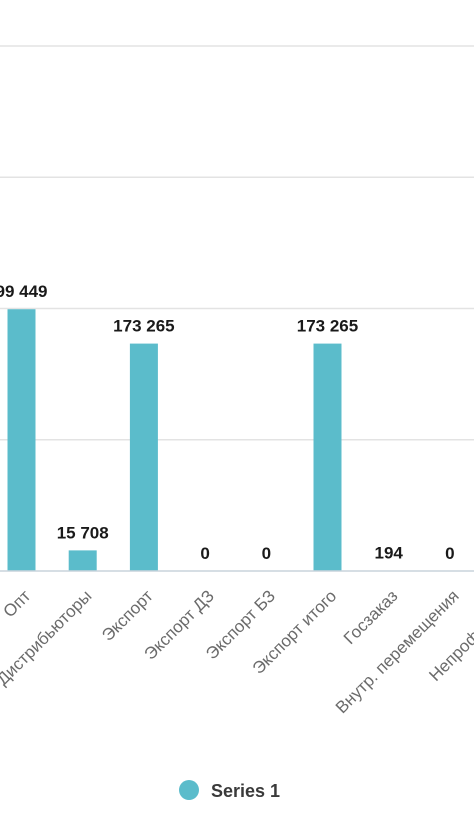 Image resolution: width=474 pixels, height=831 pixels. I want to click on bar-data-label: 15 708, so click(83, 532).